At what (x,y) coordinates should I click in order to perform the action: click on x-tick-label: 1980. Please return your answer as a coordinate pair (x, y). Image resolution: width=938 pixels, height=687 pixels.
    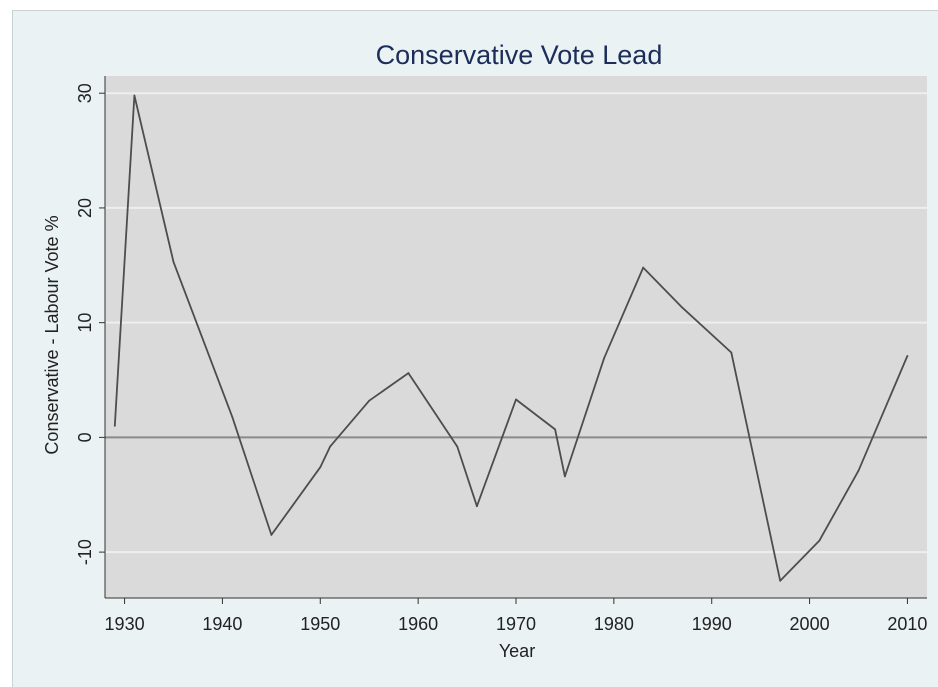
    Looking at the image, I should click on (614, 624).